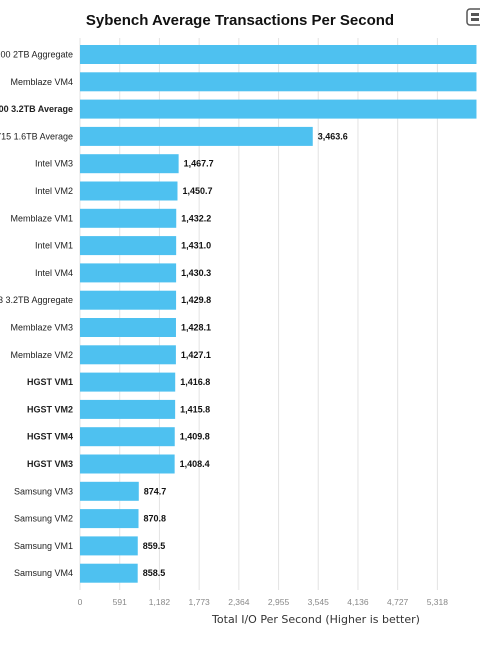  I want to click on category-label: Intel VM3, so click(54, 164).